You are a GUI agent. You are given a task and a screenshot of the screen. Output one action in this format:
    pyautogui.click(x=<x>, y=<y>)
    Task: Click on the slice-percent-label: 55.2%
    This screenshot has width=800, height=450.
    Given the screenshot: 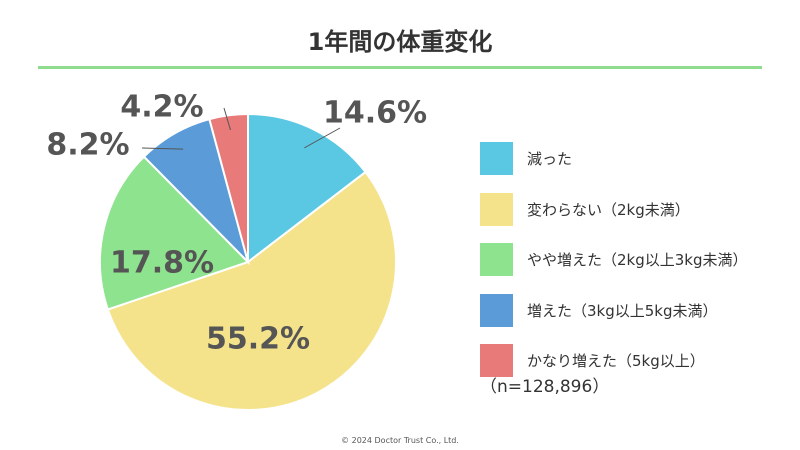 What is the action you would take?
    pyautogui.click(x=258, y=339)
    